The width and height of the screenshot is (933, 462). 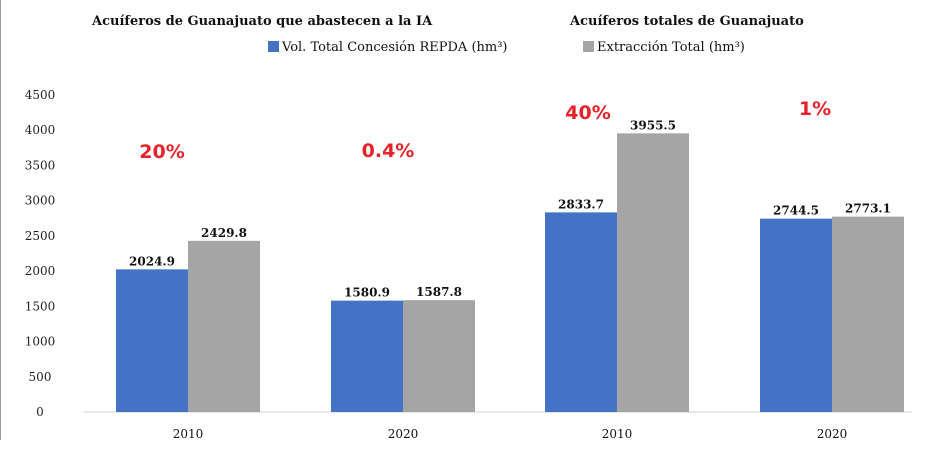 What do you see at coordinates (439, 292) in the screenshot?
I see `bar-value-label: 1587.8` at bounding box center [439, 292].